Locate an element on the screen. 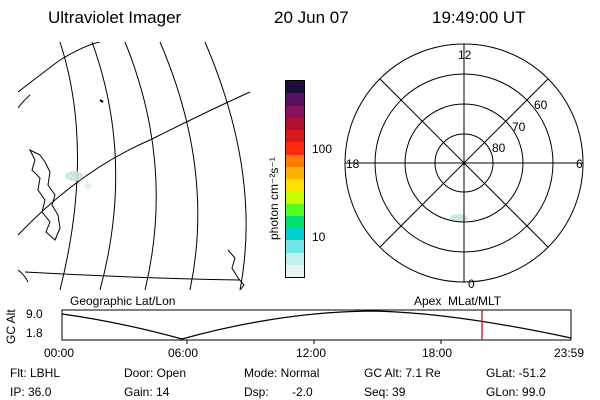 This screenshot has width=600, height=400. geographic-caption: Geographic Lat/Lon is located at coordinates (123, 301).